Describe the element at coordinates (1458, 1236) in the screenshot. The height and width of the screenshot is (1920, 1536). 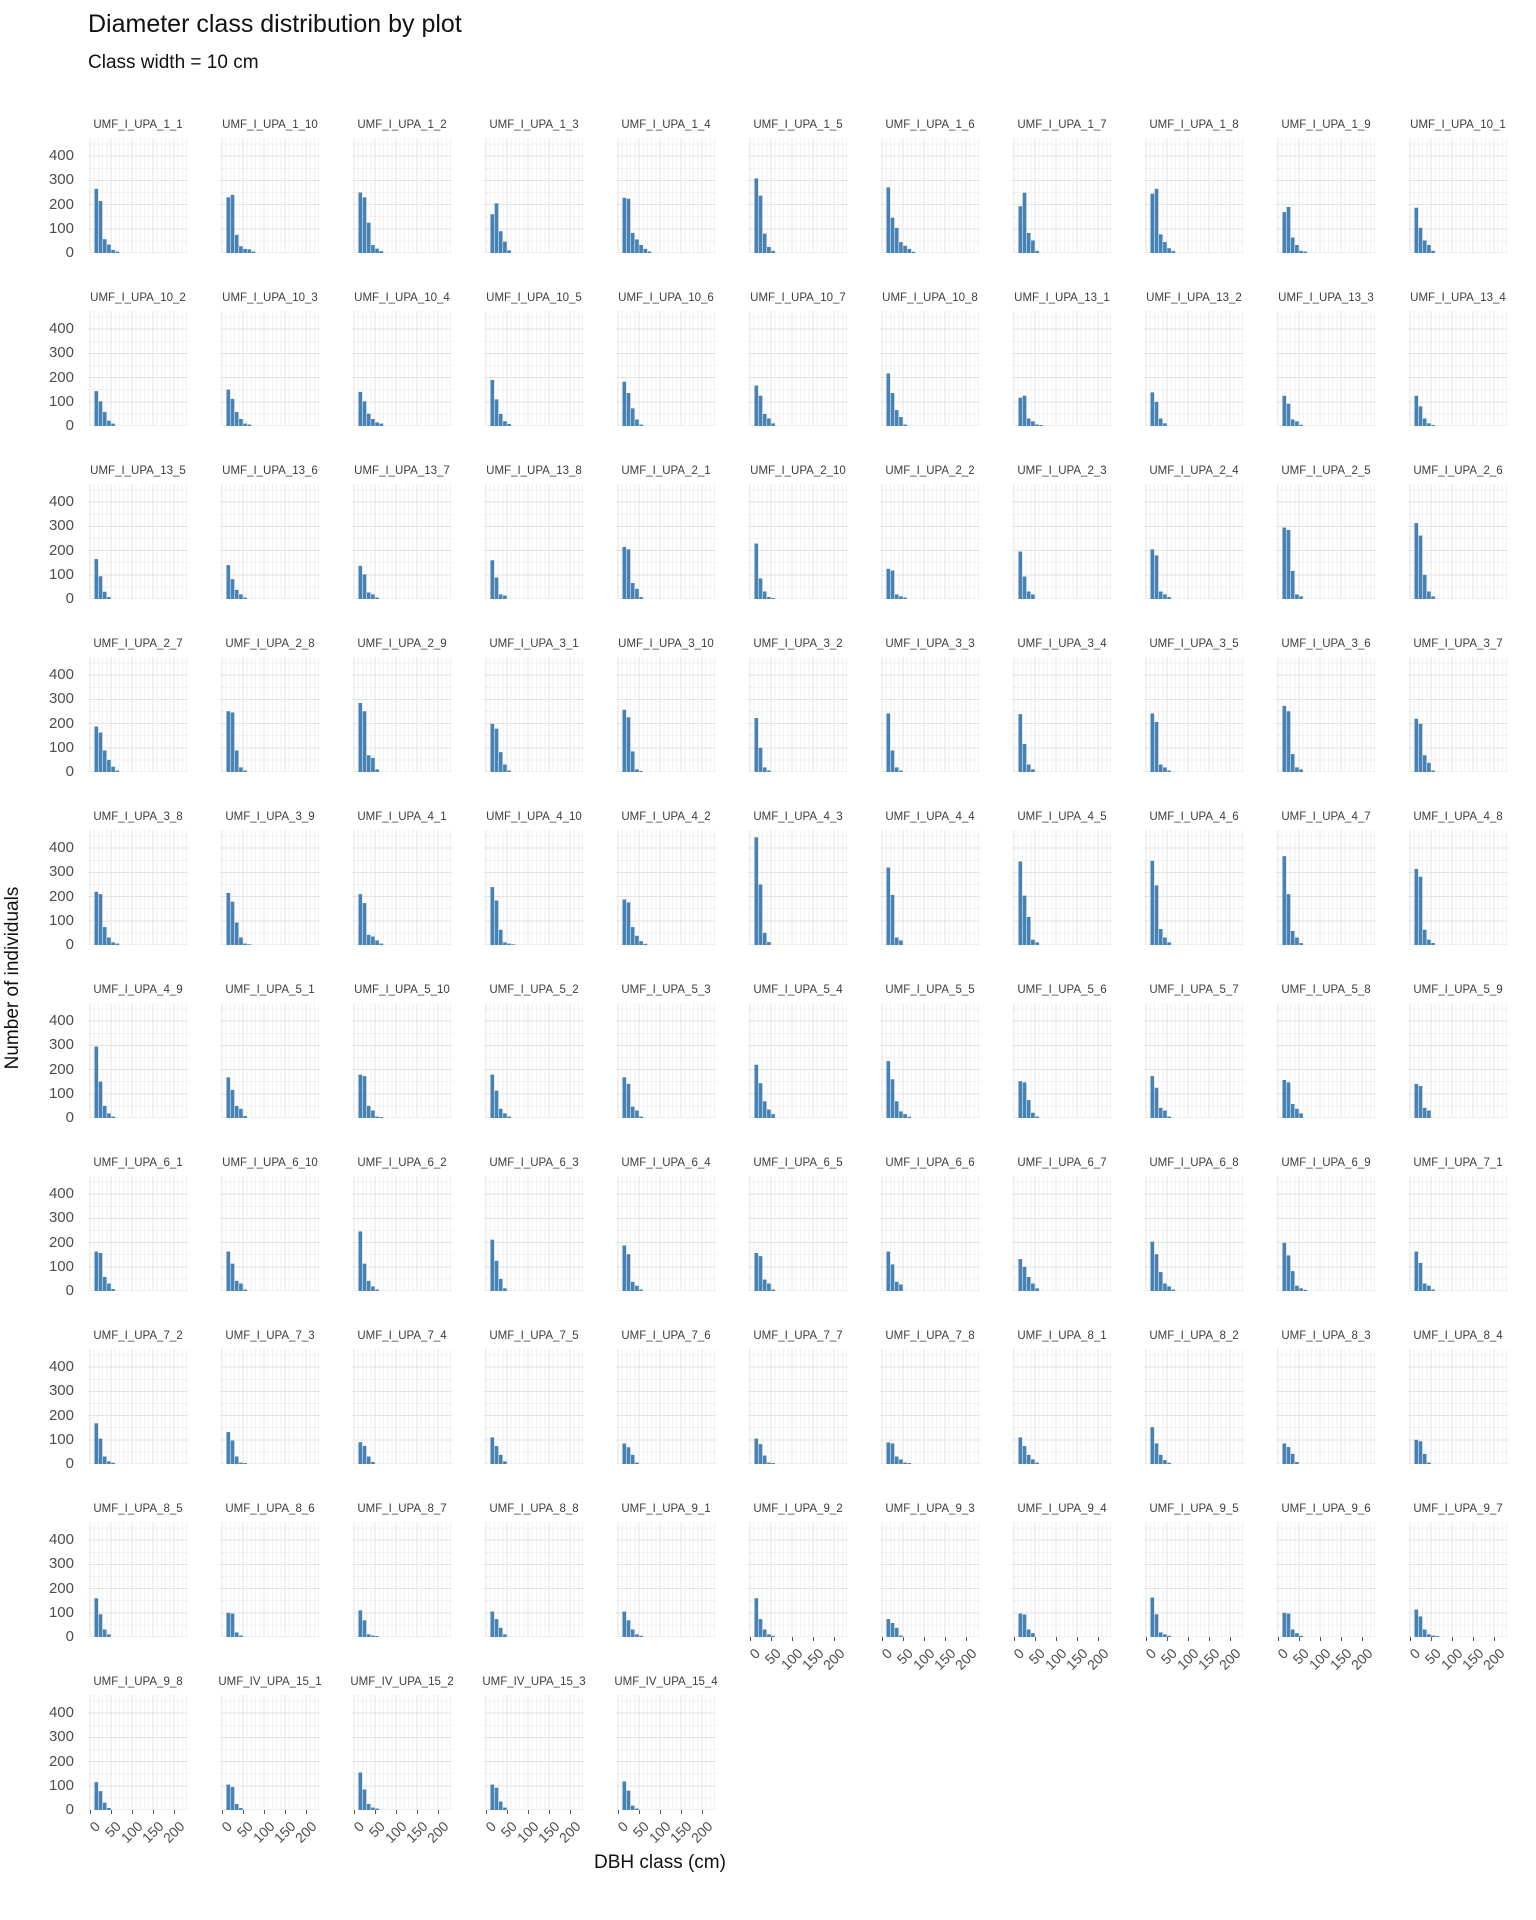
I see `facet-panel: UMF_I_UPA_7_1` at that location.